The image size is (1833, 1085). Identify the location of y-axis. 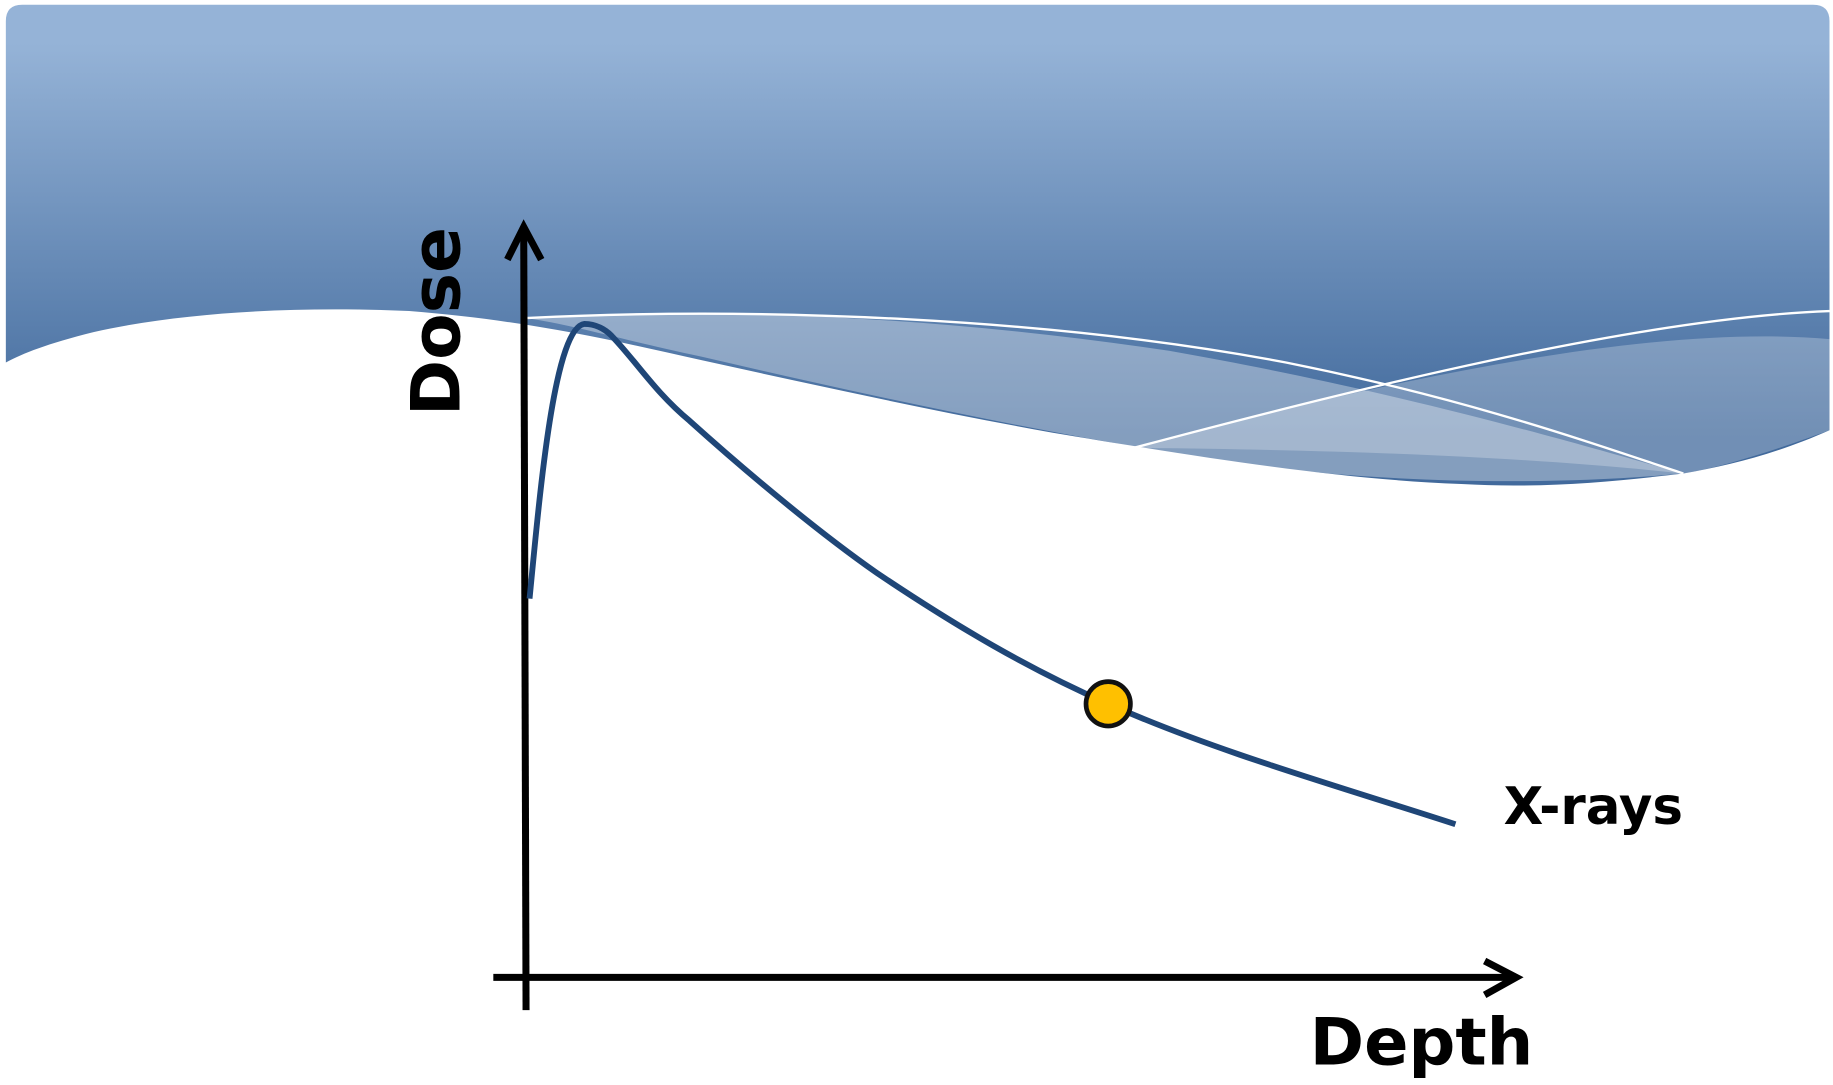
(525, 620).